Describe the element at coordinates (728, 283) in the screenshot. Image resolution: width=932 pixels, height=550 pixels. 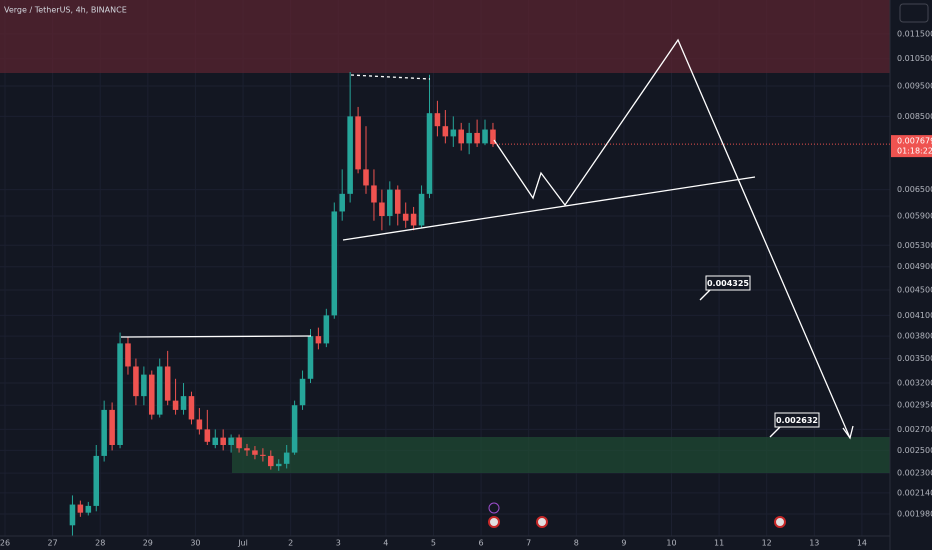
I see `callout-text: 0.004325` at that location.